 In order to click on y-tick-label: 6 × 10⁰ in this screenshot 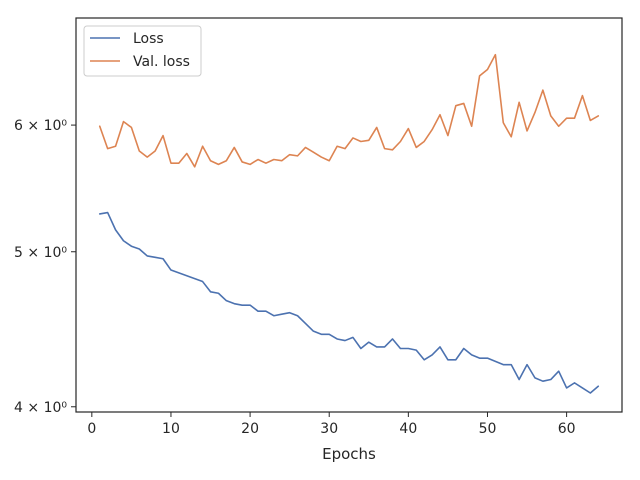, I will do `click(40, 126)`.